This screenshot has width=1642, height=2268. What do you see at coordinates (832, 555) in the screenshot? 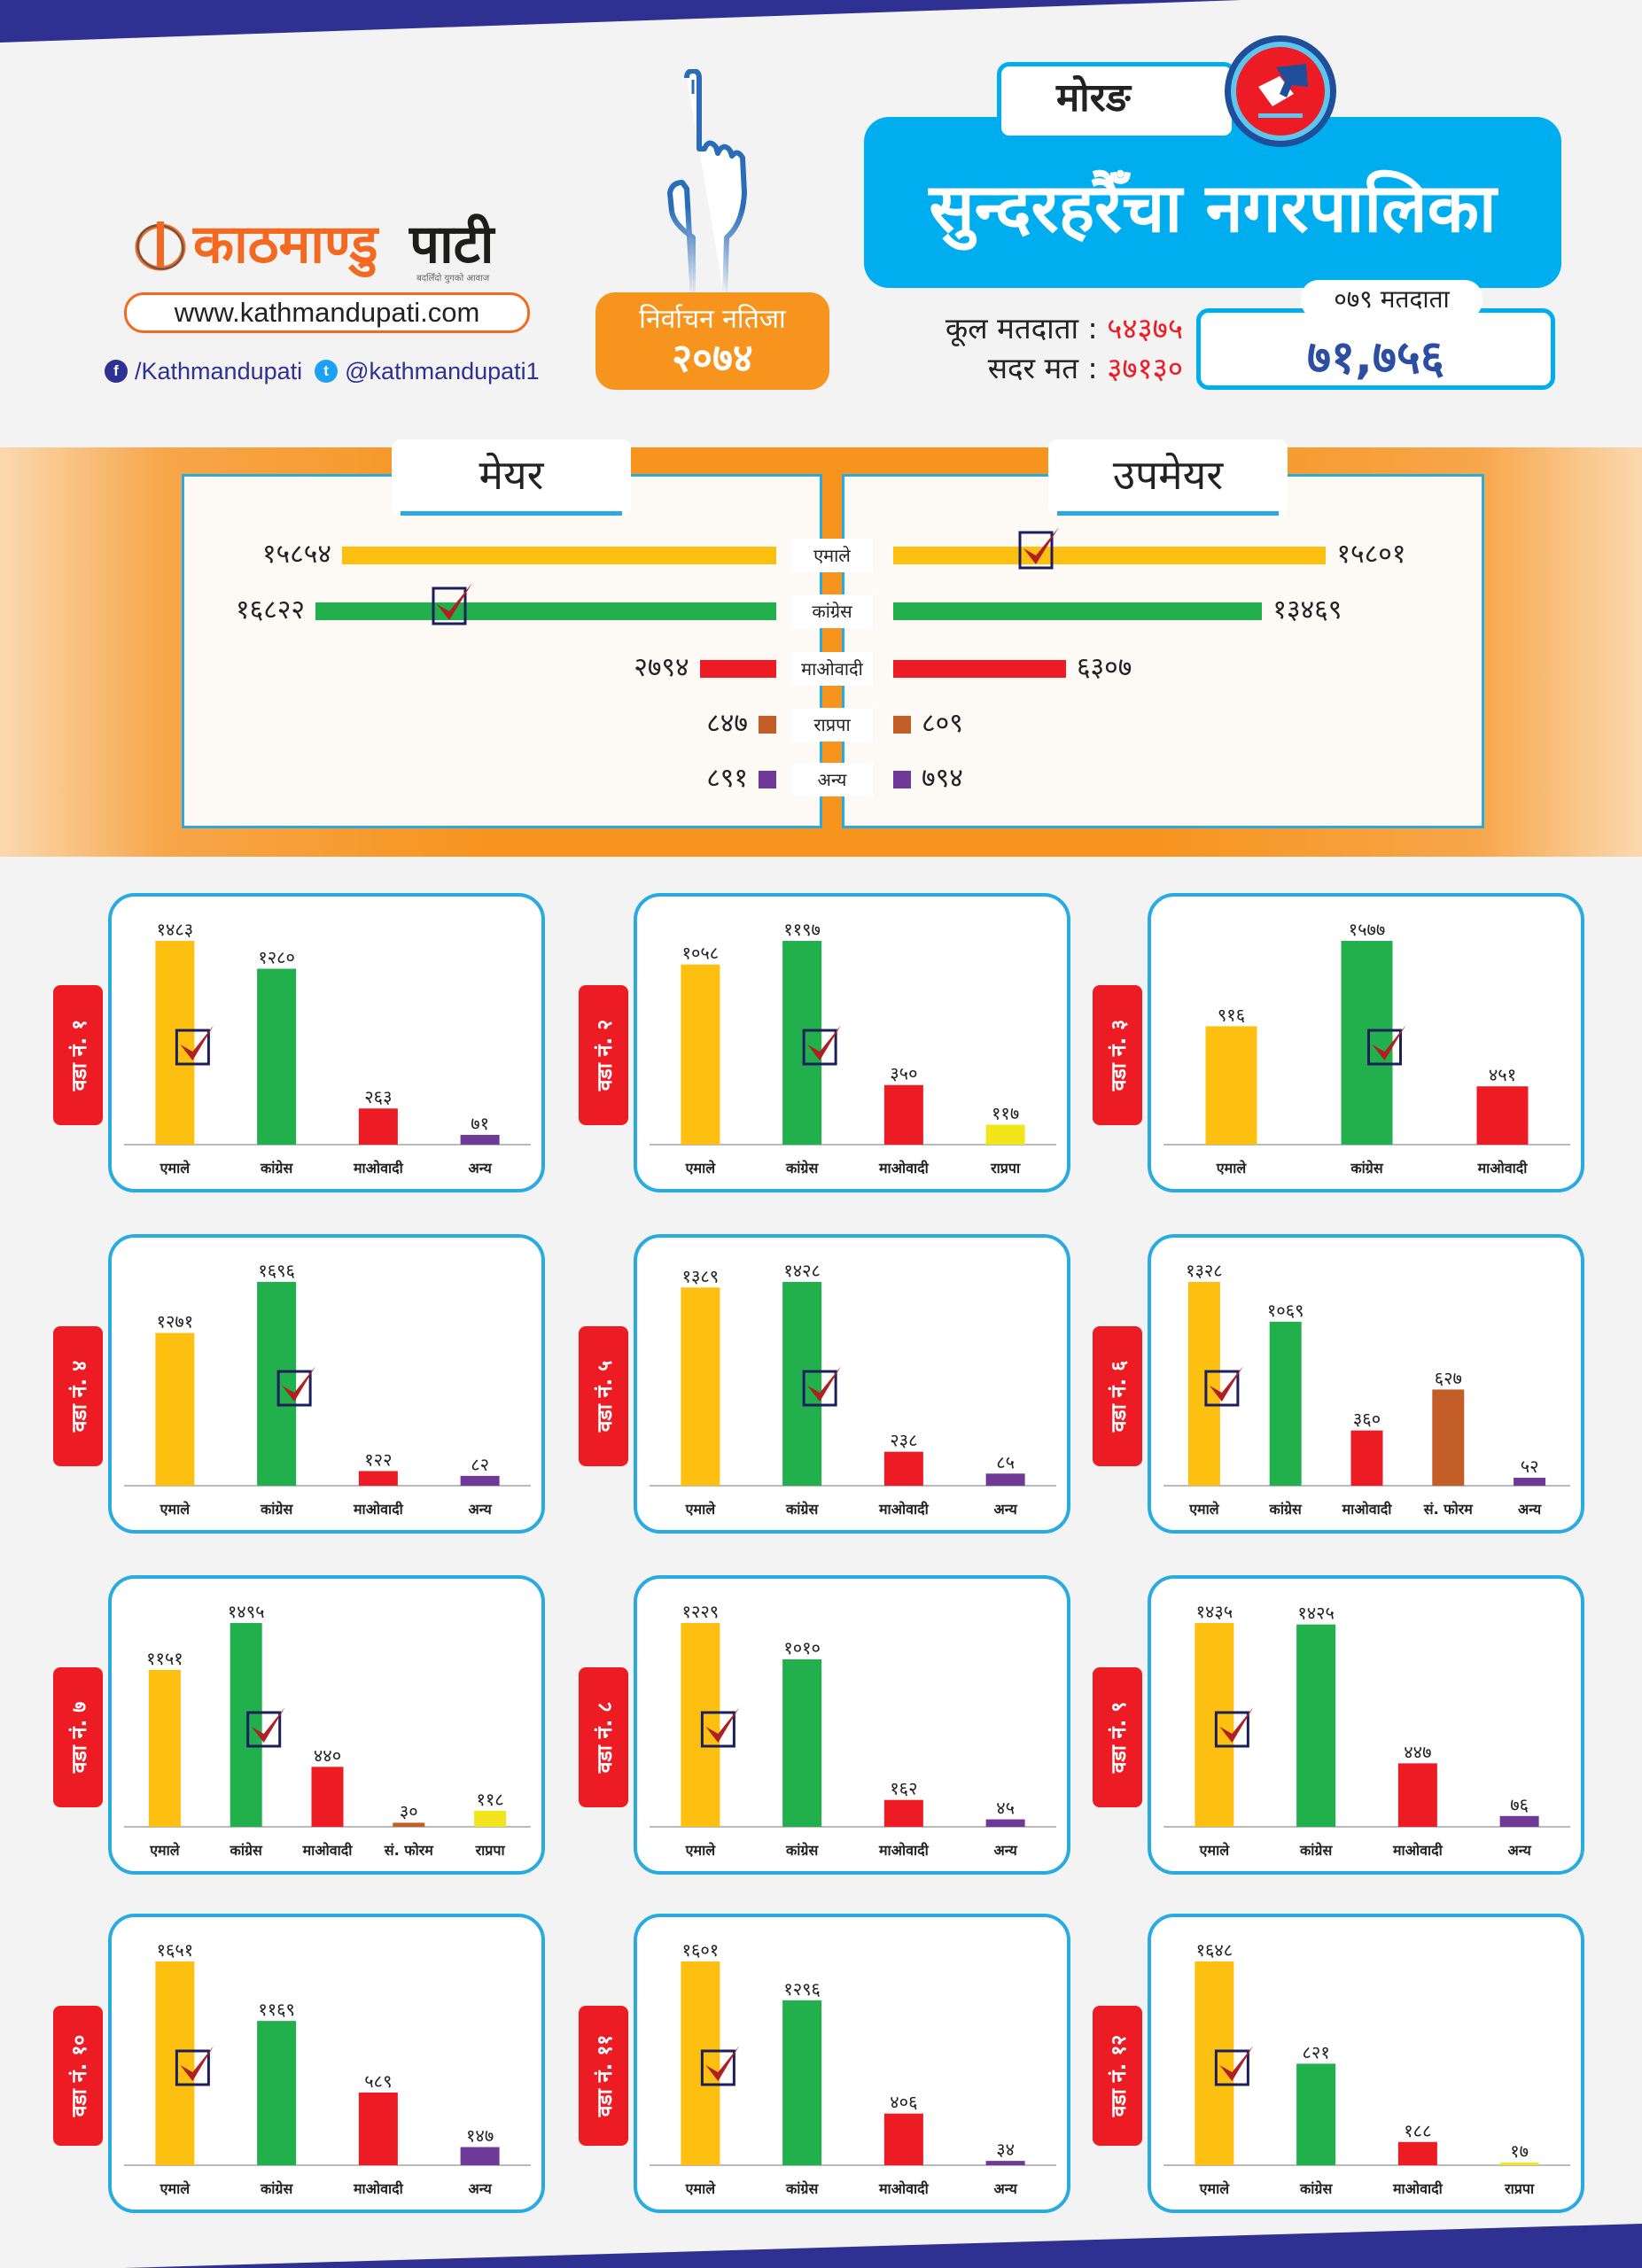
I see `party-label: एमाले` at bounding box center [832, 555].